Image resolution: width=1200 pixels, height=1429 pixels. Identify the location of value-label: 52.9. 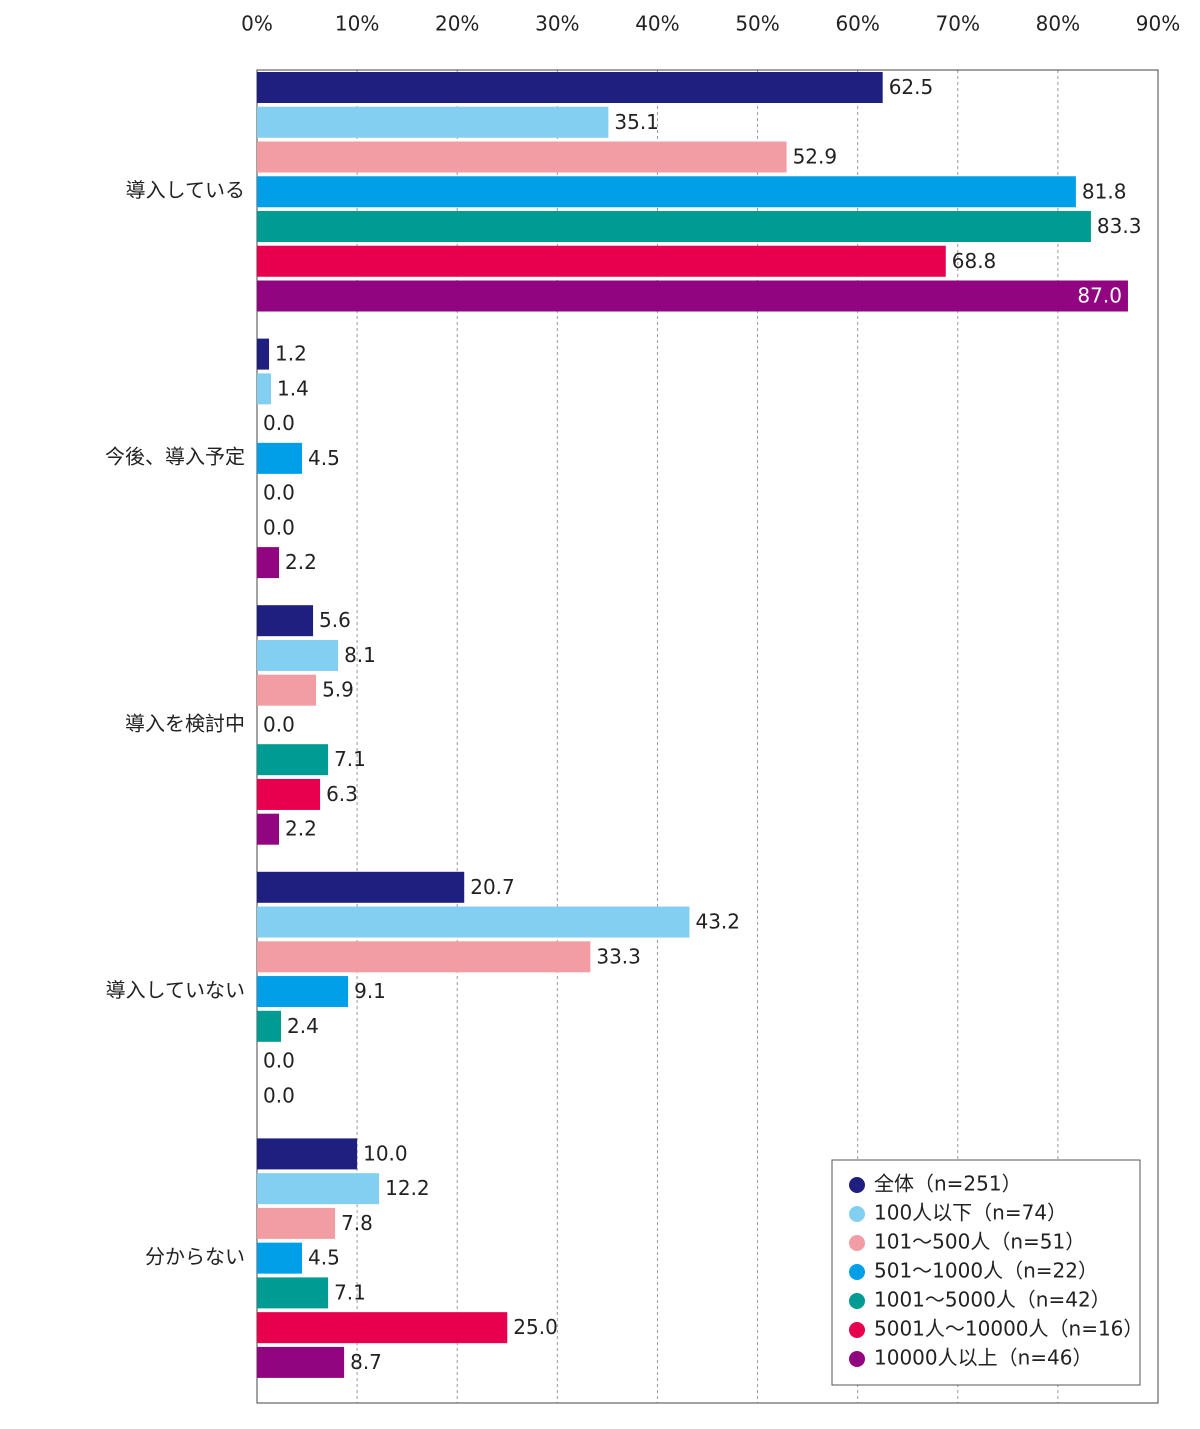
(815, 157).